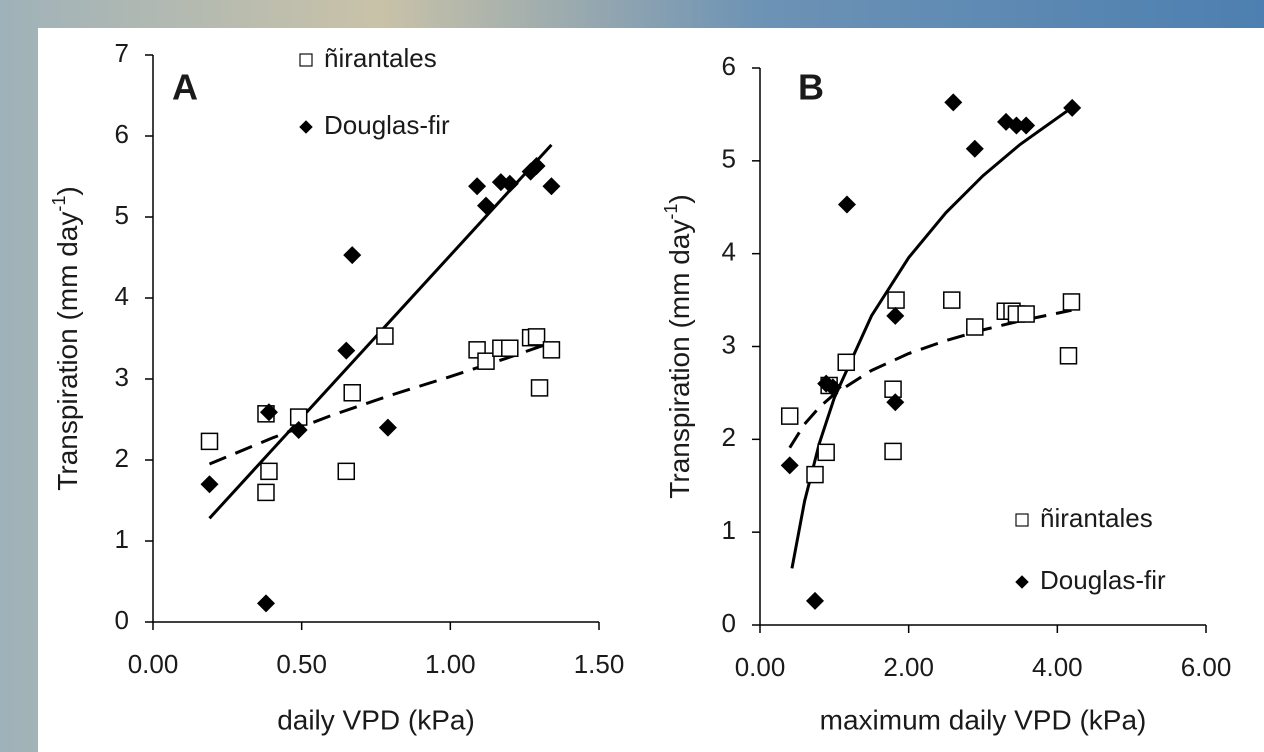  Describe the element at coordinates (376, 719) in the screenshot. I see `x-axis-label: daily VPD (kPa)` at that location.